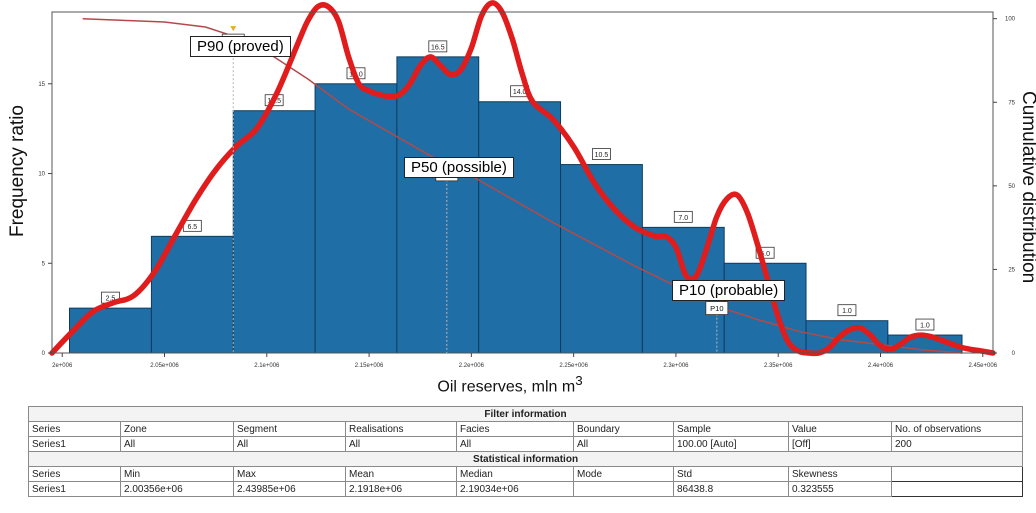 The width and height of the screenshot is (1036, 513). I want to click on percentile-marker-box, so click(717, 308).